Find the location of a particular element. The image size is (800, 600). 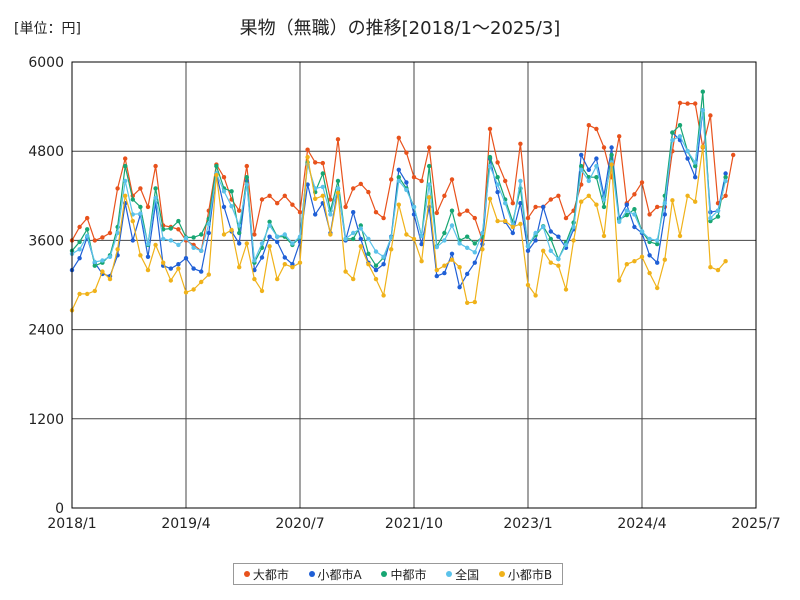

legend-item: 大都市 is located at coordinates (266, 574).